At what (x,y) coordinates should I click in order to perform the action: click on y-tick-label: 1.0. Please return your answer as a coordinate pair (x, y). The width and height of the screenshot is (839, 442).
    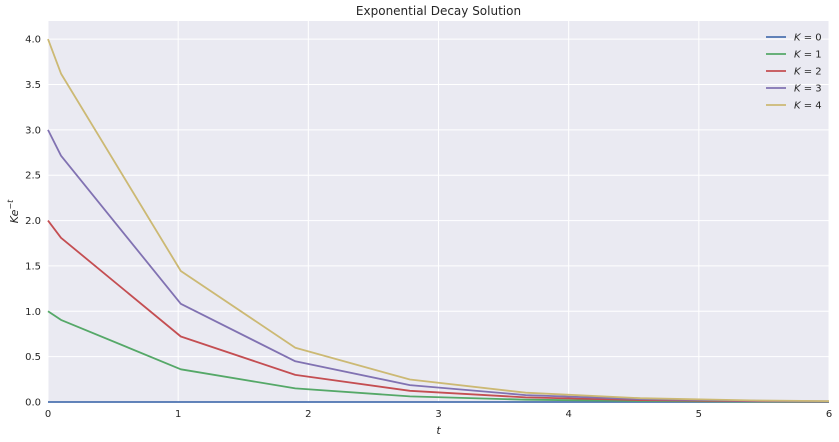
    Looking at the image, I should click on (33, 312).